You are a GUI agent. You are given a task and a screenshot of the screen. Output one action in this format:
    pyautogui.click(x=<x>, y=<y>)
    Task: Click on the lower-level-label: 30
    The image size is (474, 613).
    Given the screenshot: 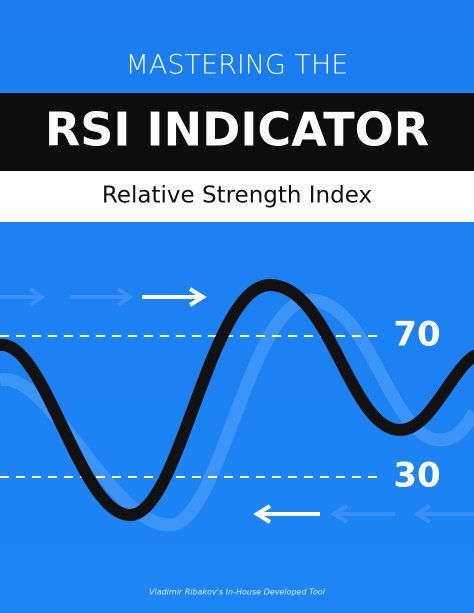 What is the action you would take?
    pyautogui.click(x=416, y=476)
    